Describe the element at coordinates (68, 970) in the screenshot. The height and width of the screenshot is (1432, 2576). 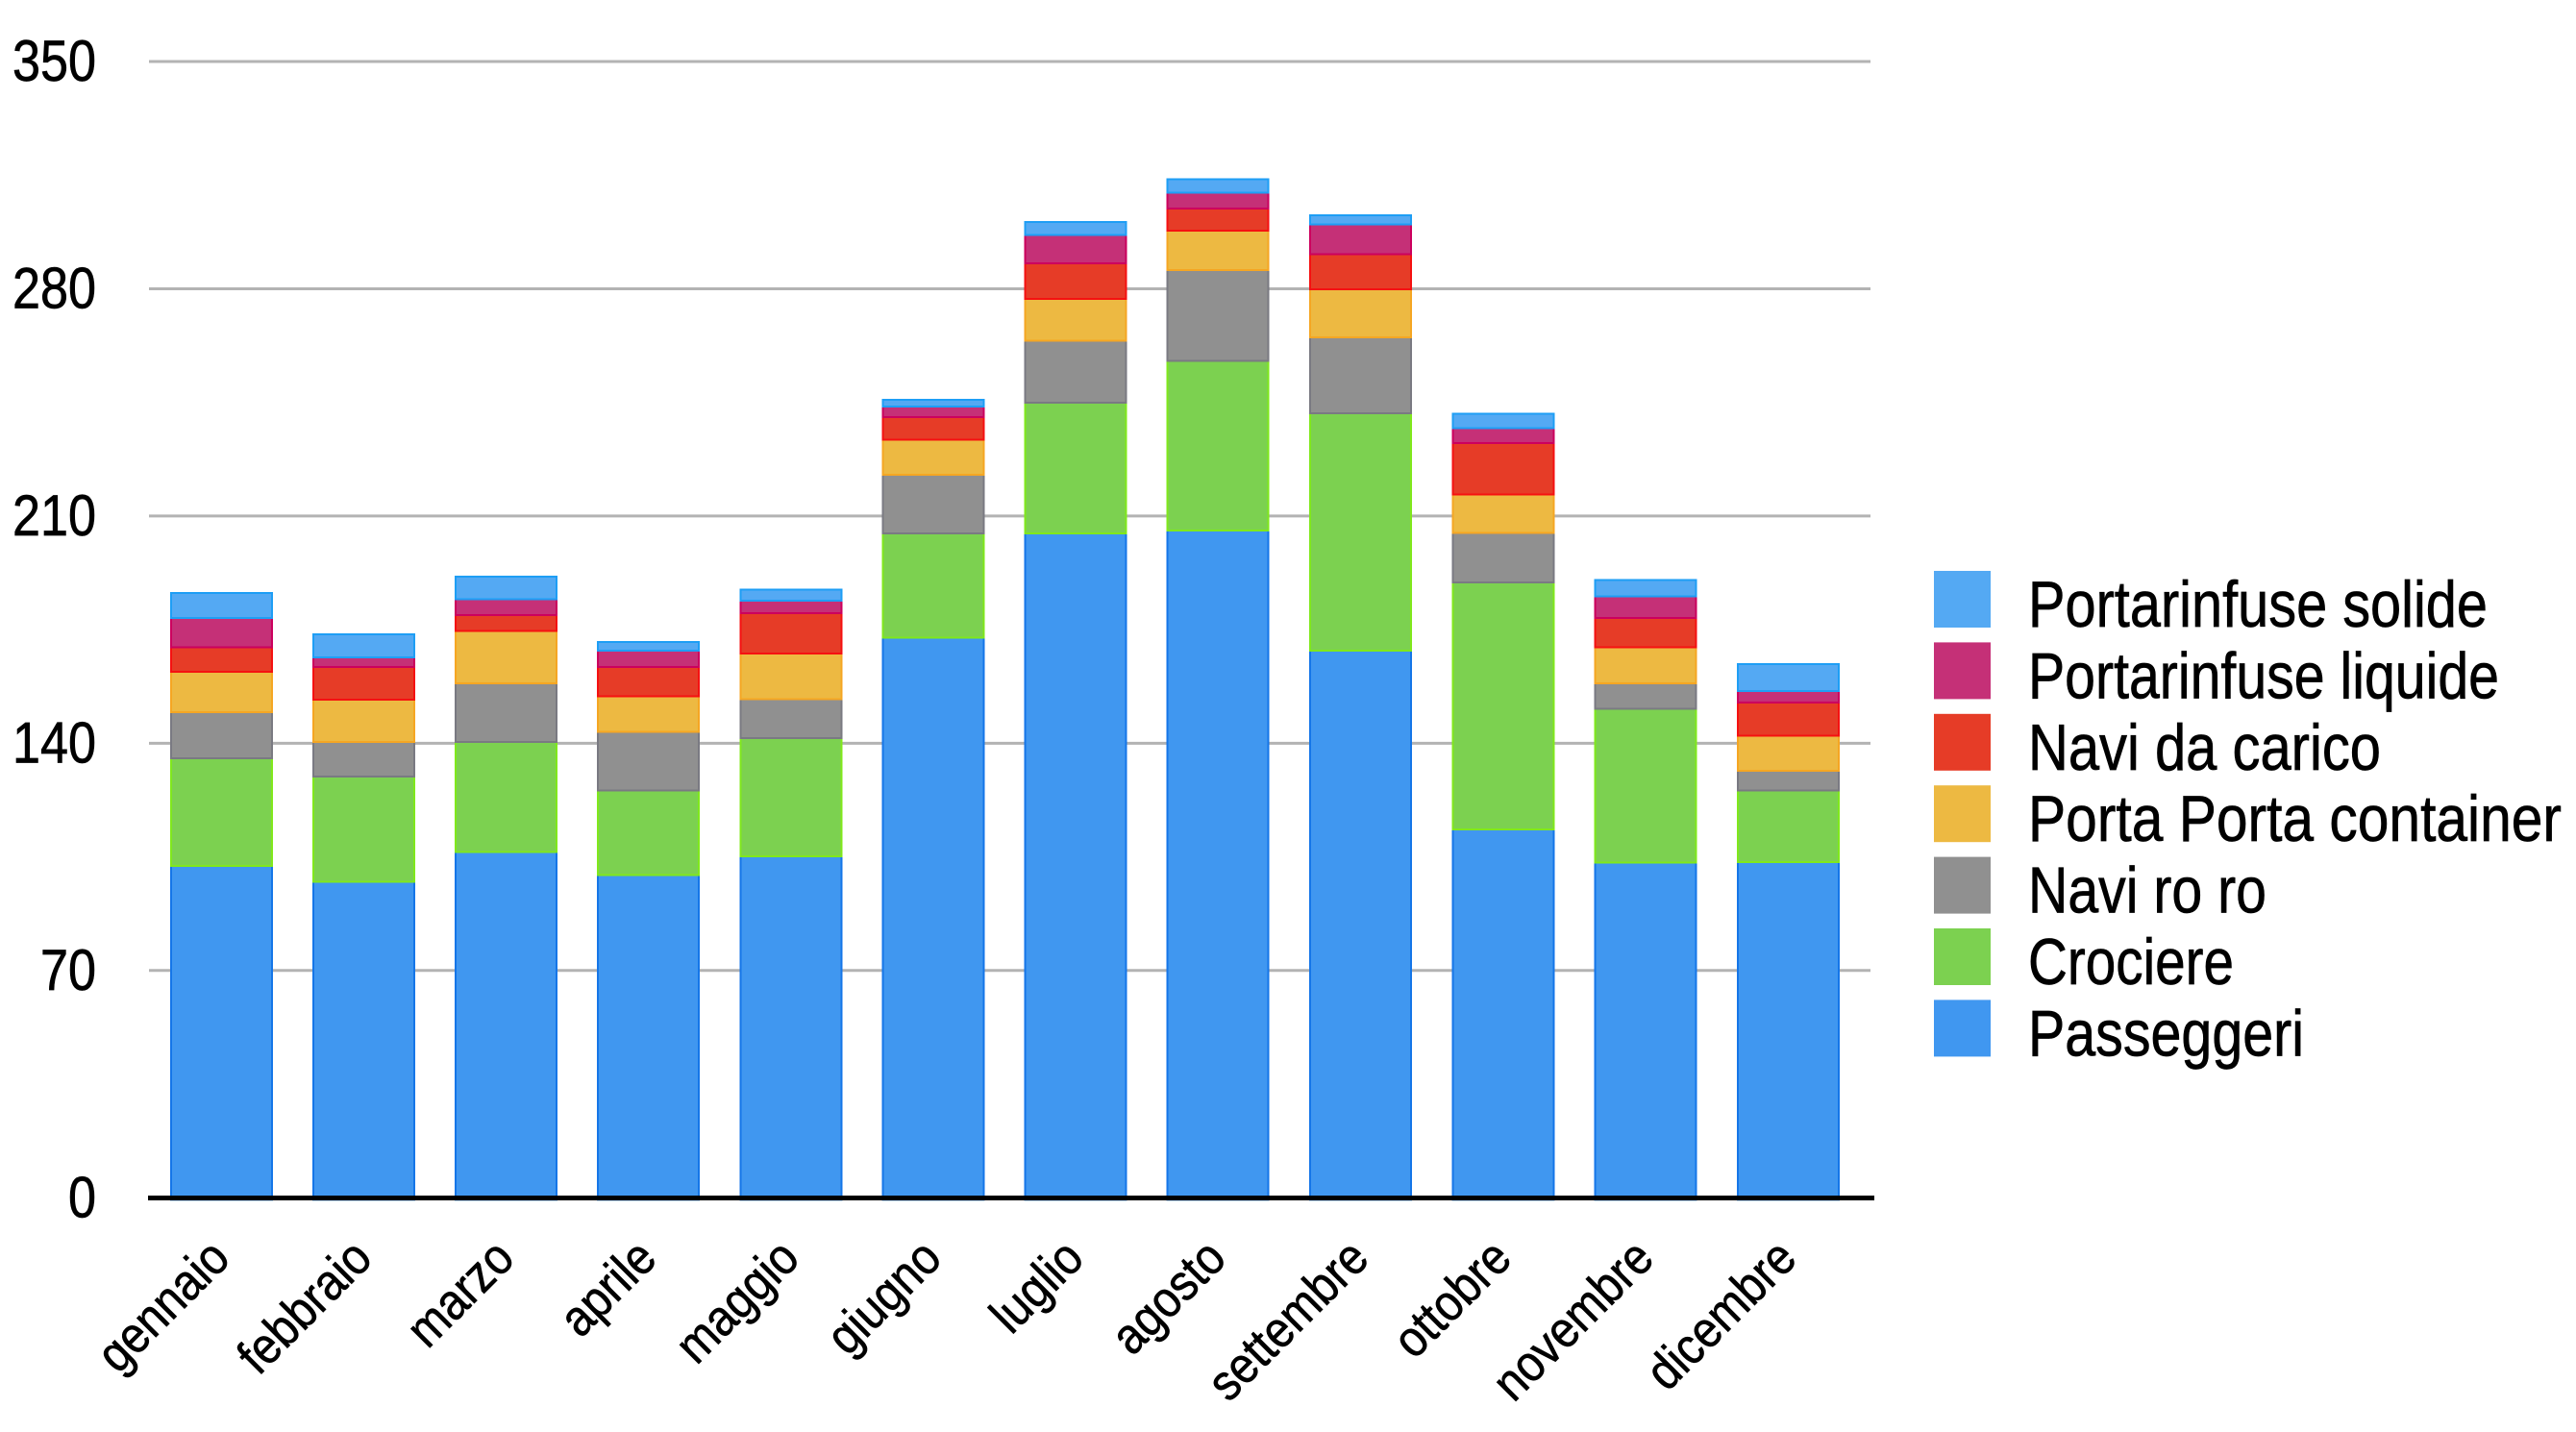
I see `svg-text: 70` at that location.